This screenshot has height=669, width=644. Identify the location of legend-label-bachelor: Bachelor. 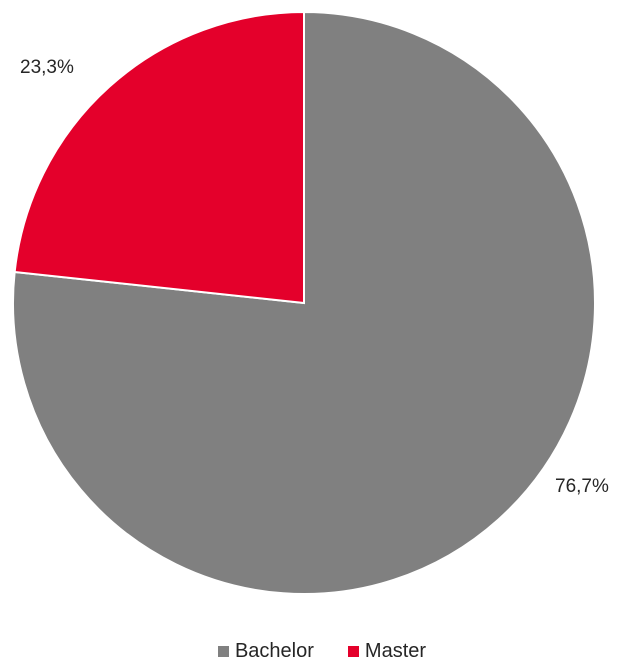
(274, 651).